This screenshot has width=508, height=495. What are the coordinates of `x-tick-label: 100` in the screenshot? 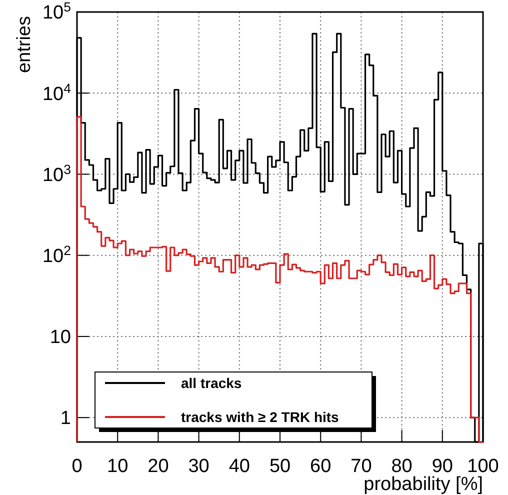 It's located at (483, 466).